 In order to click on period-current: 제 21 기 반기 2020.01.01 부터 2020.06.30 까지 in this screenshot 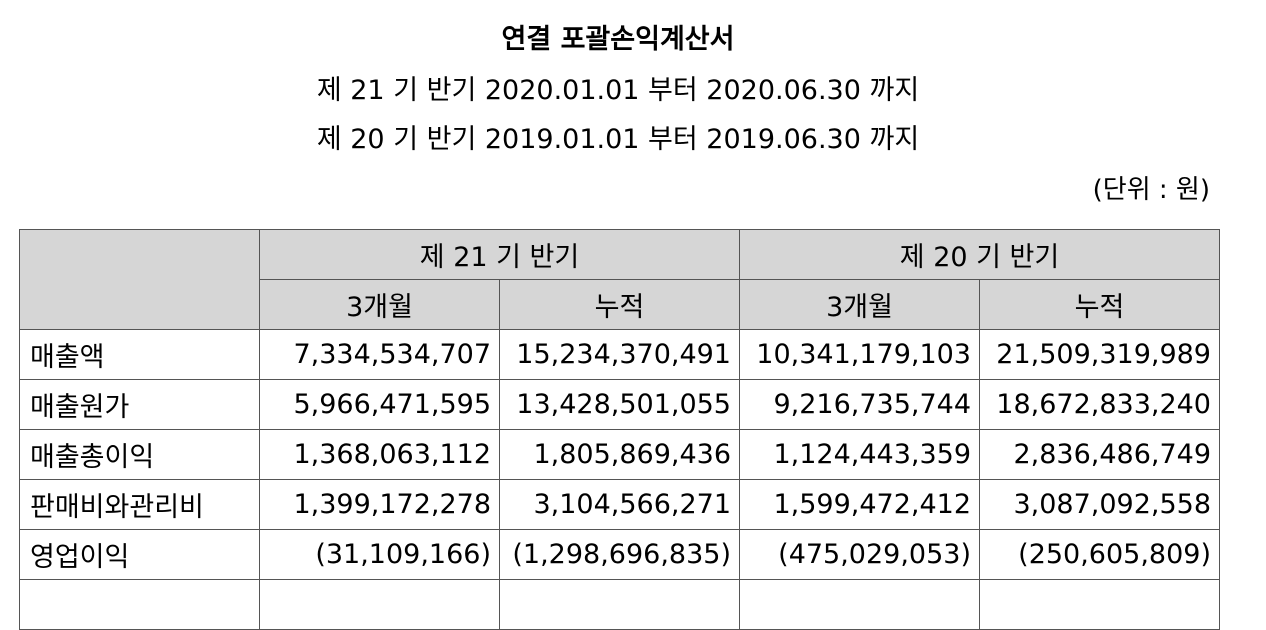, I will do `click(618, 90)`.